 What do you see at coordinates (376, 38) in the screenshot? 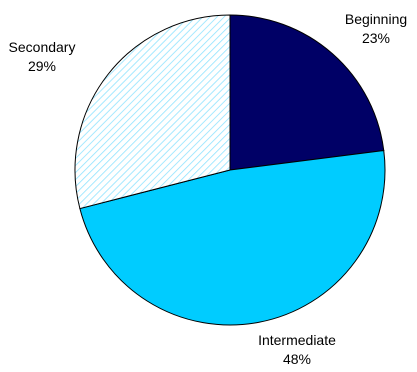
I see `slice-label-beginning-percent: 23%` at bounding box center [376, 38].